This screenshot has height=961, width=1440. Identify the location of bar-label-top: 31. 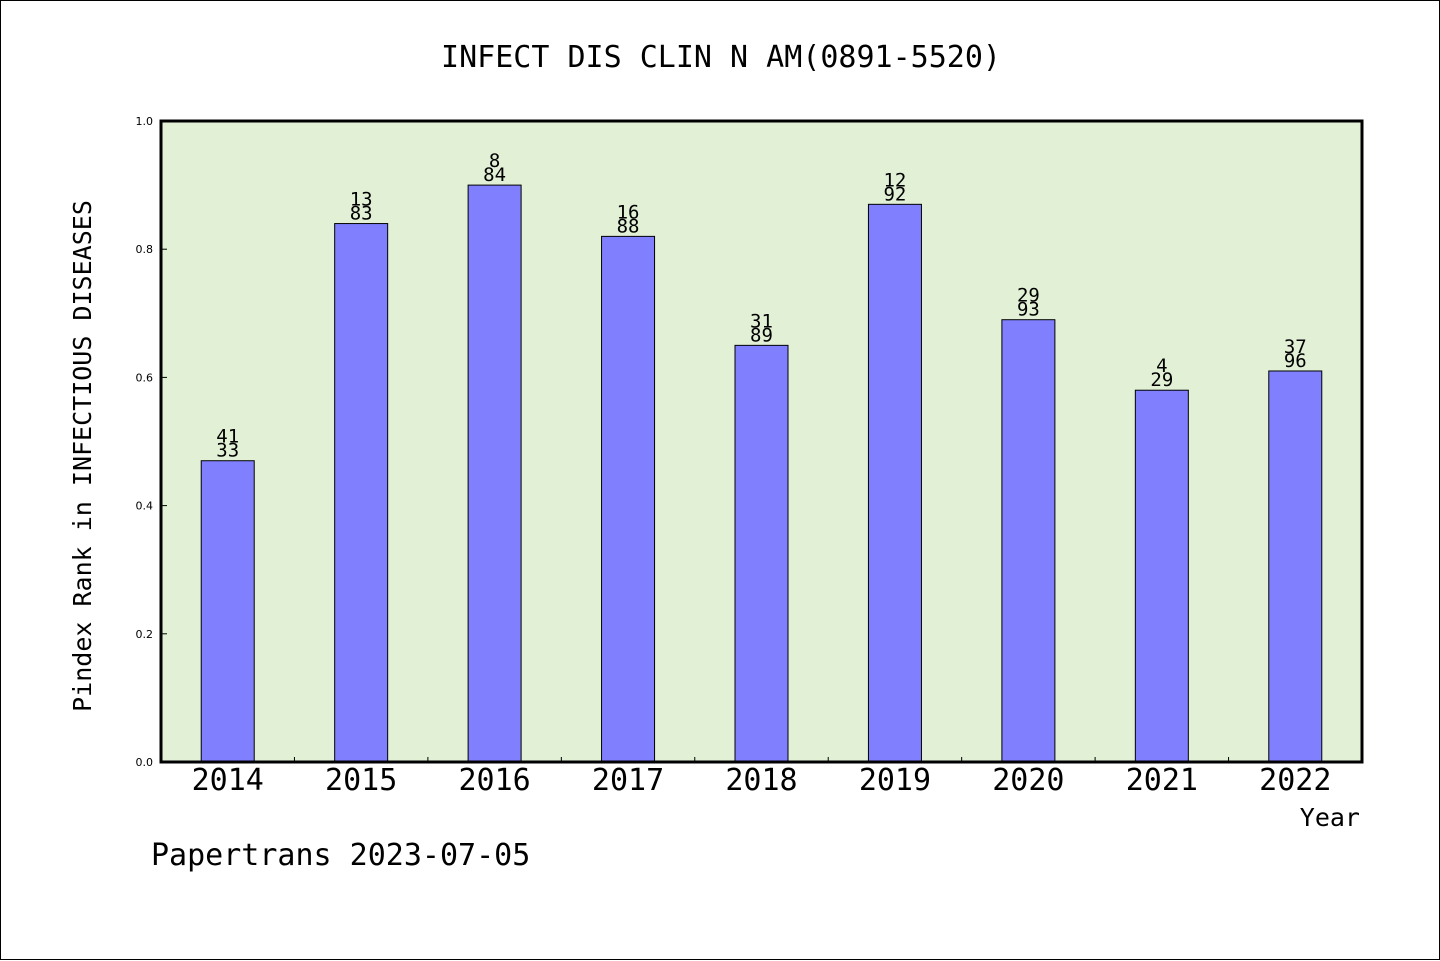
(761, 321).